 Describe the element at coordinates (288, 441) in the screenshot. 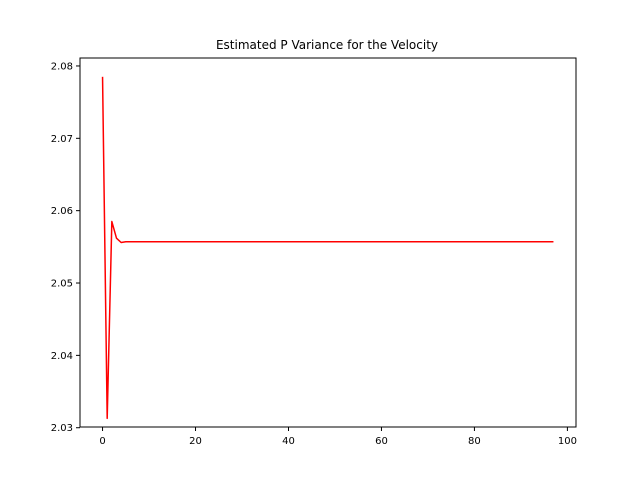

I see `x-tick-label: 40` at that location.